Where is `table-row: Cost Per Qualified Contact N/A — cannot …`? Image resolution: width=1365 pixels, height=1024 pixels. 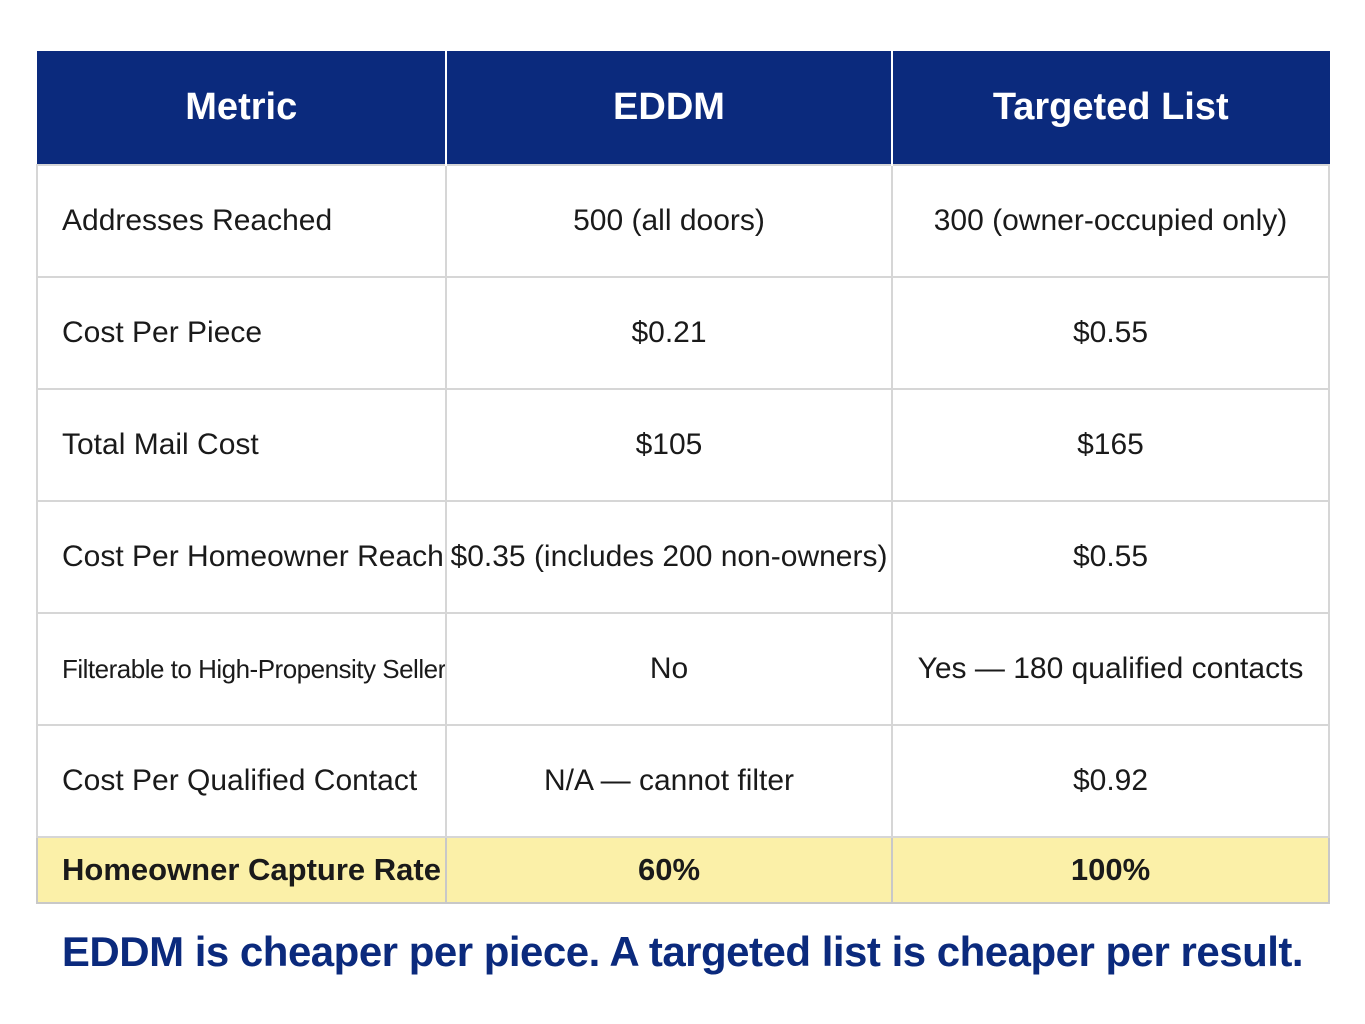
table-row: Cost Per Qualified Contact N/A — cannot … is located at coordinates (683, 781).